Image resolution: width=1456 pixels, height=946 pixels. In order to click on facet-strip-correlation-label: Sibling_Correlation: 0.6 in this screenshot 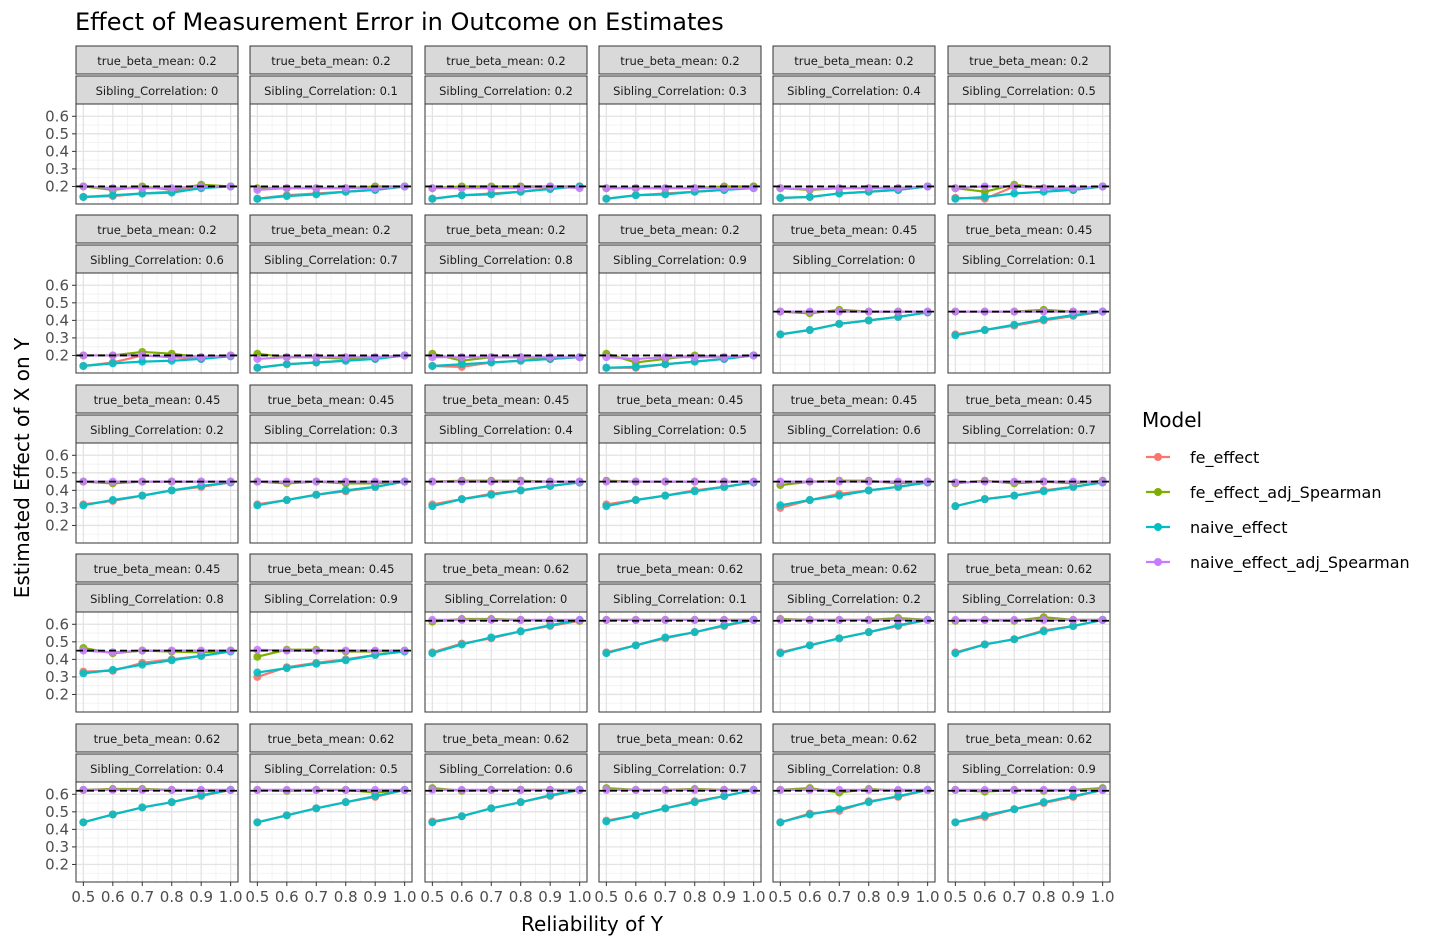, I will do `click(157, 260)`.